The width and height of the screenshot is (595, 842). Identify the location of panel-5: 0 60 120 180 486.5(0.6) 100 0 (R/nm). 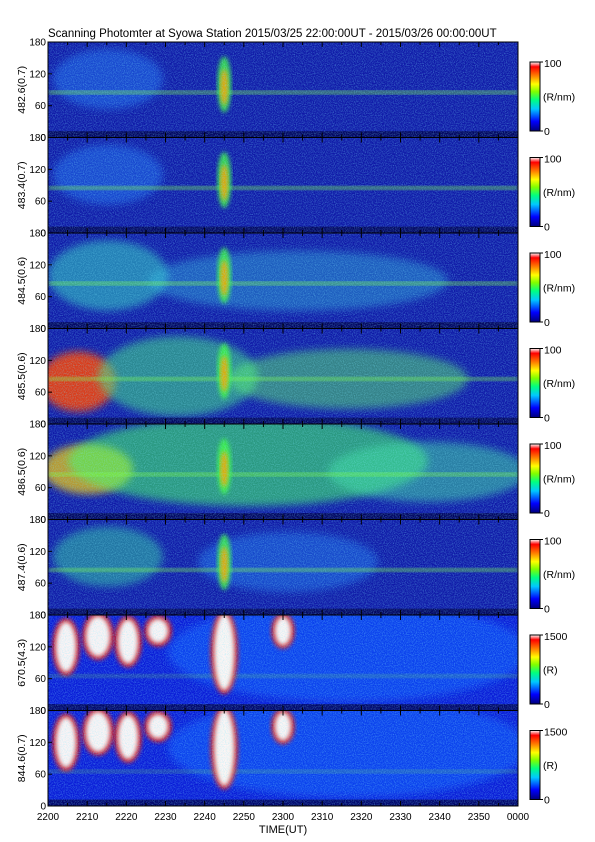
(295, 473).